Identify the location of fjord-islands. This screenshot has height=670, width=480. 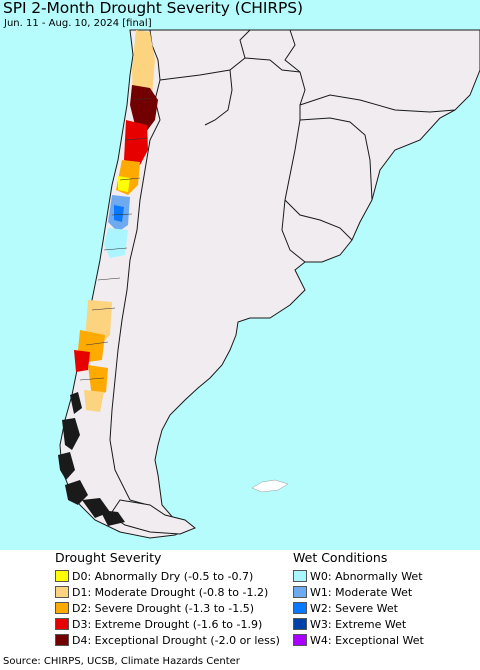
(91, 459).